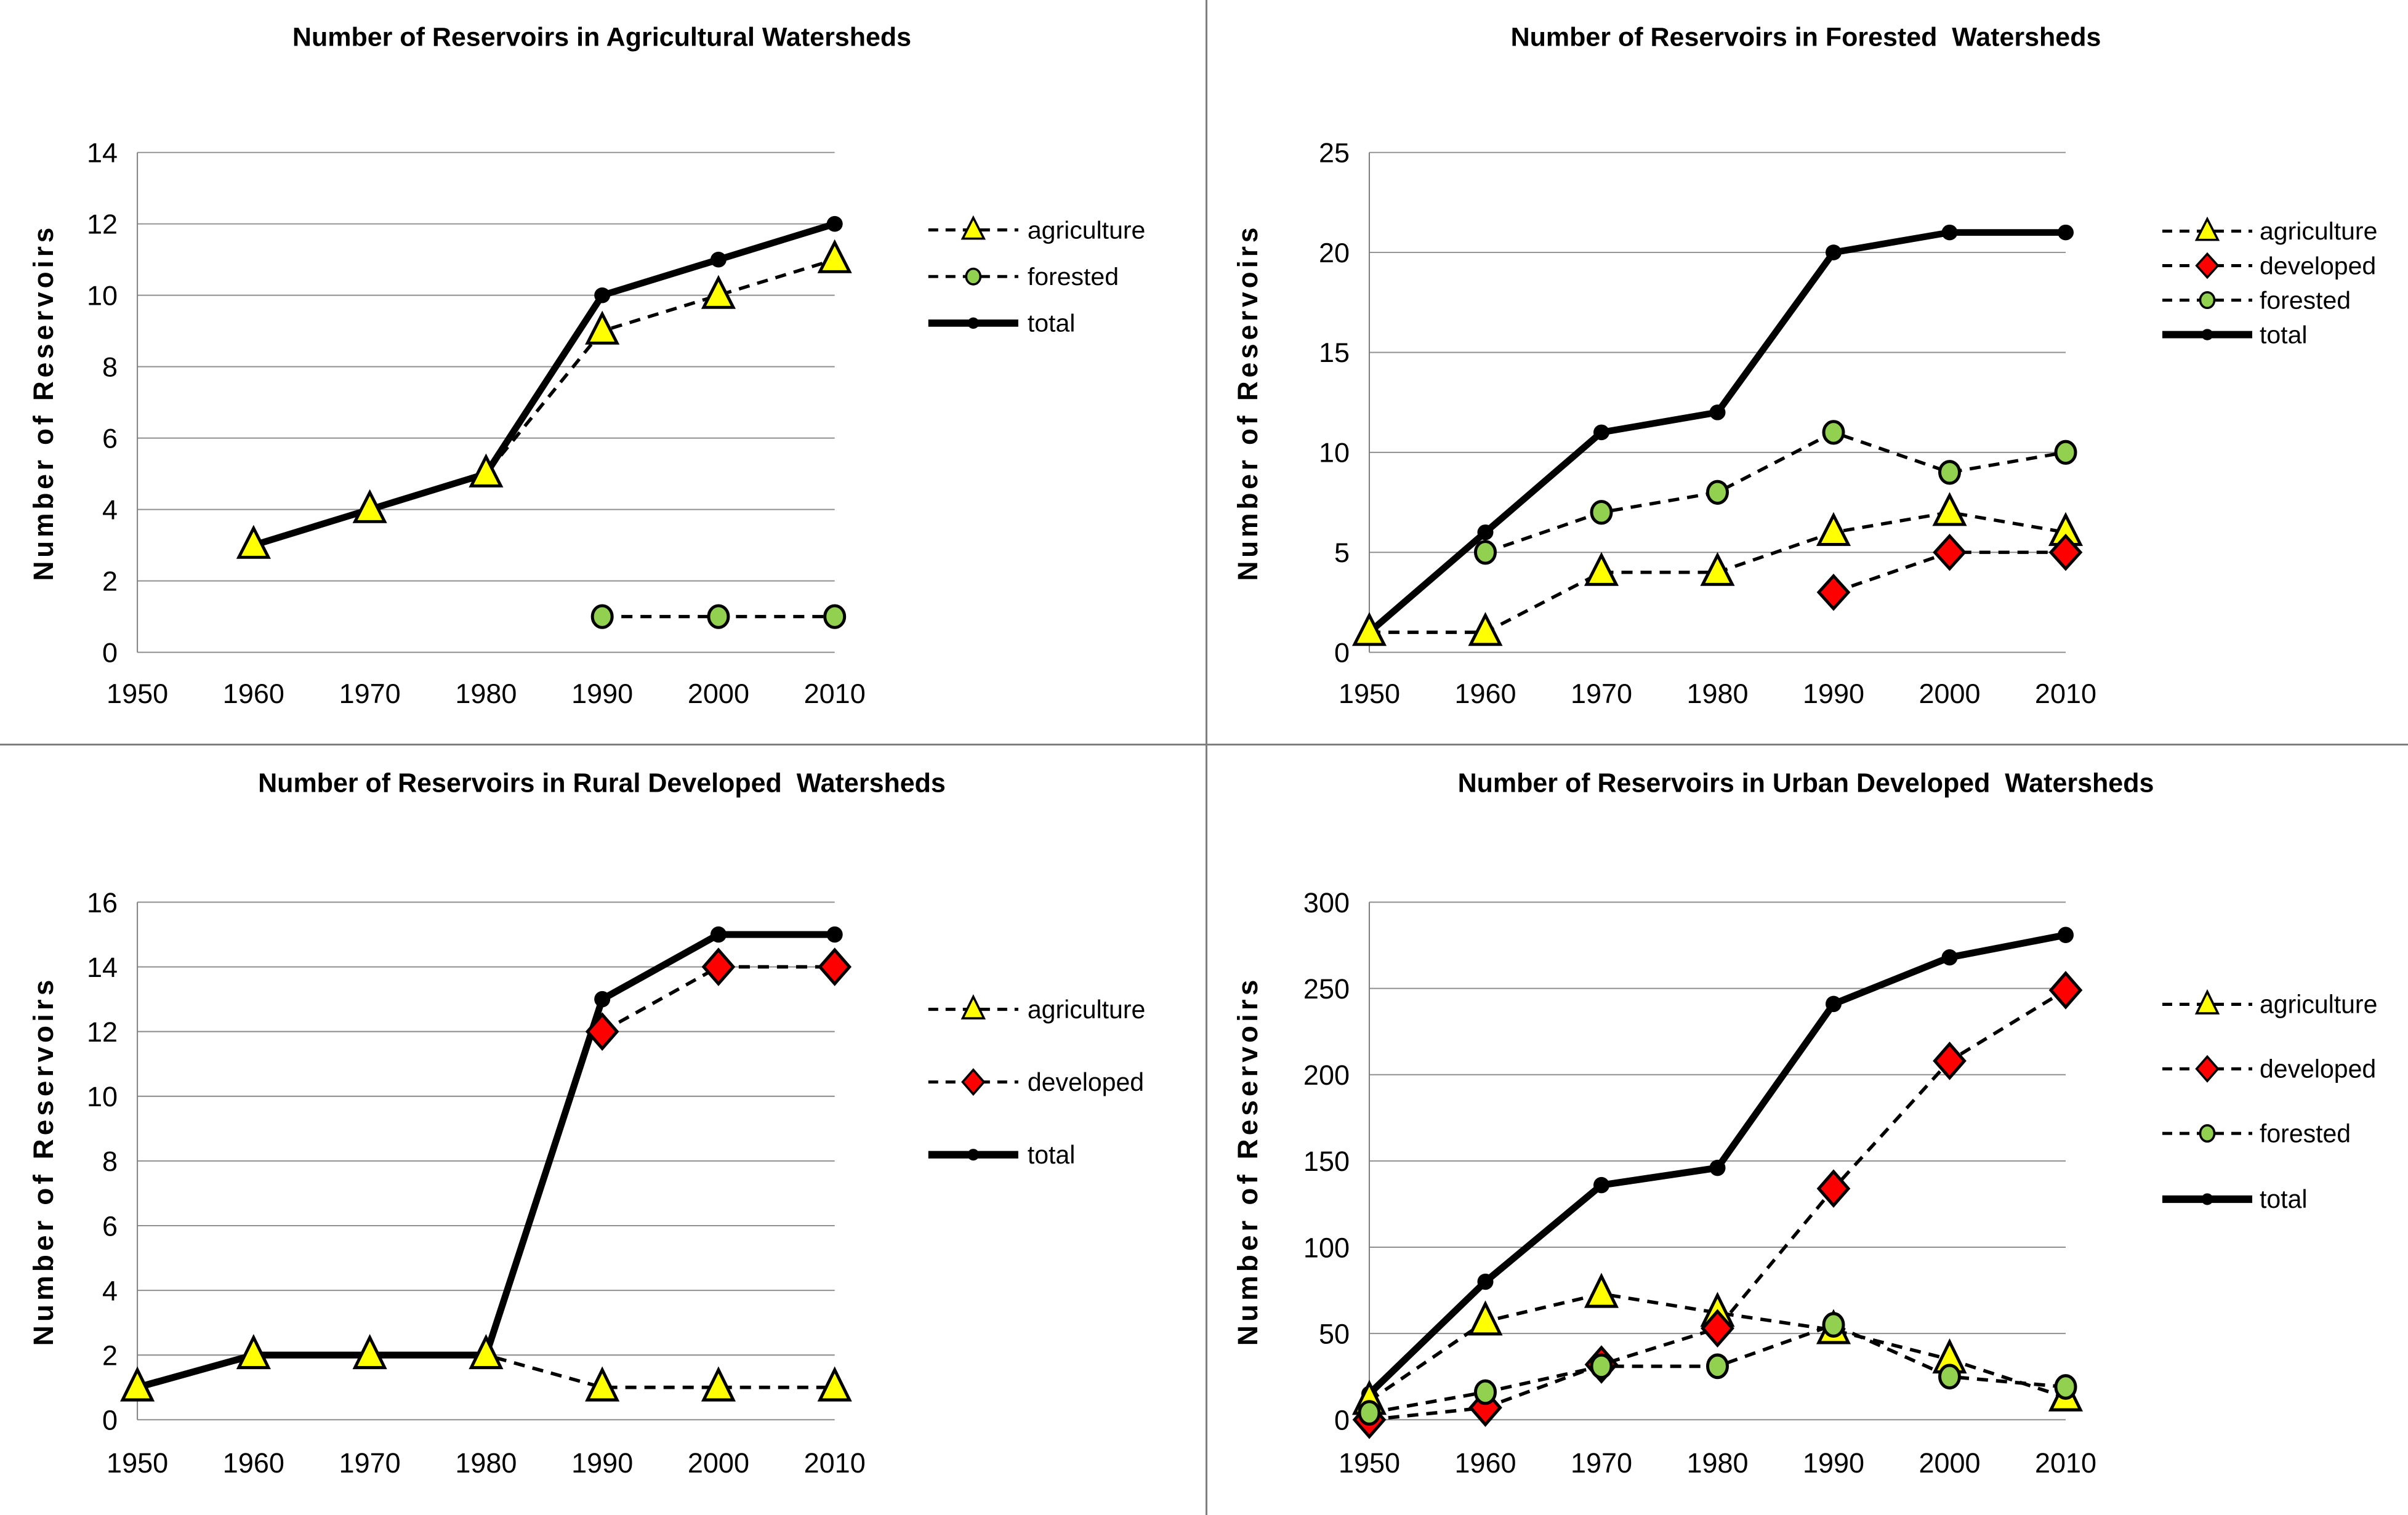 The height and width of the screenshot is (1515, 2408). I want to click on legend-label: total, so click(2283, 1199).